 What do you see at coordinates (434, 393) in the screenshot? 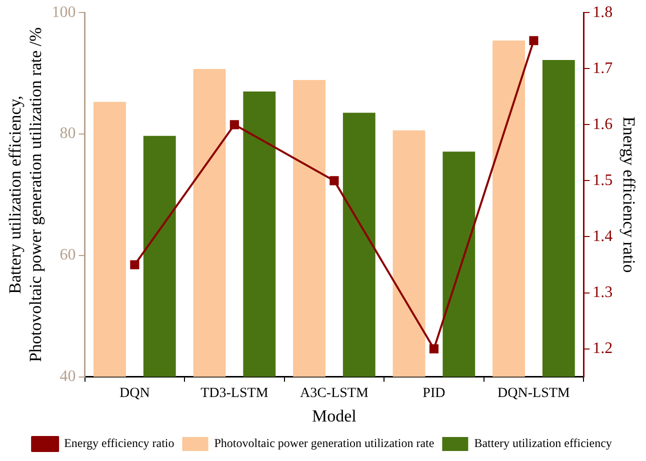
I see `x-tick-label: PID` at bounding box center [434, 393].